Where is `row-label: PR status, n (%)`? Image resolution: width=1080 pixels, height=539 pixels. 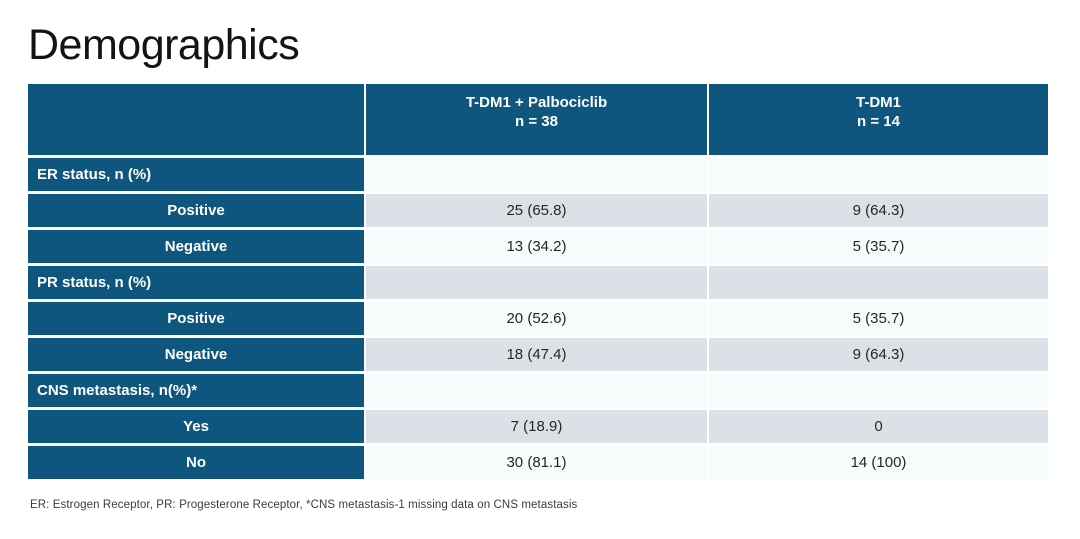 row-label: PR status, n (%) is located at coordinates (197, 283).